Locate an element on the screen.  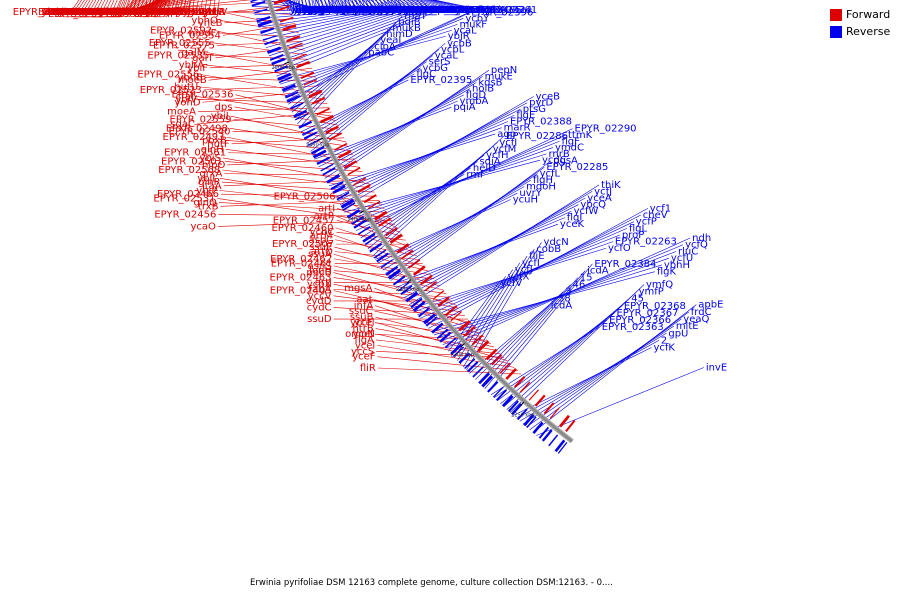
forward-gene-label: EPYR_02591 is located at coordinates (79, 14).